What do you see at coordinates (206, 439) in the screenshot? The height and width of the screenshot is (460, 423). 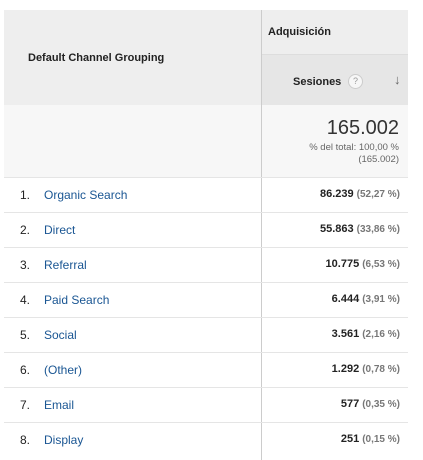 I see `table-row: 8. Display 251 (0,15 %)` at bounding box center [206, 439].